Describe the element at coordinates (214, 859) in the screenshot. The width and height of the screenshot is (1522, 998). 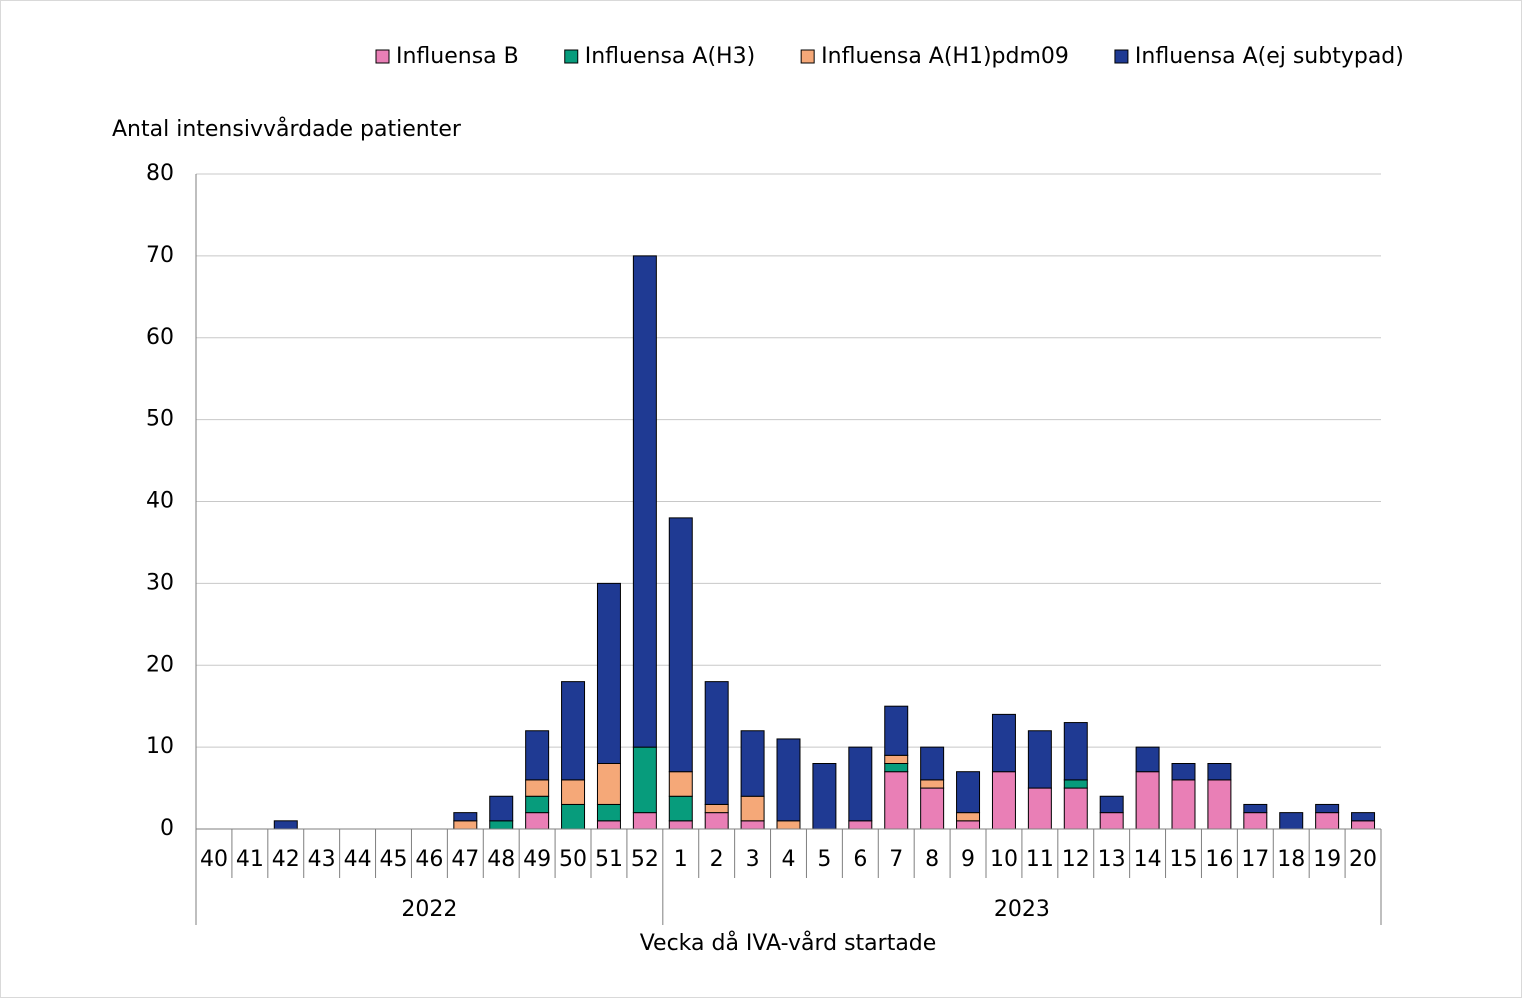
I see `x-tick-label: 40` at that location.